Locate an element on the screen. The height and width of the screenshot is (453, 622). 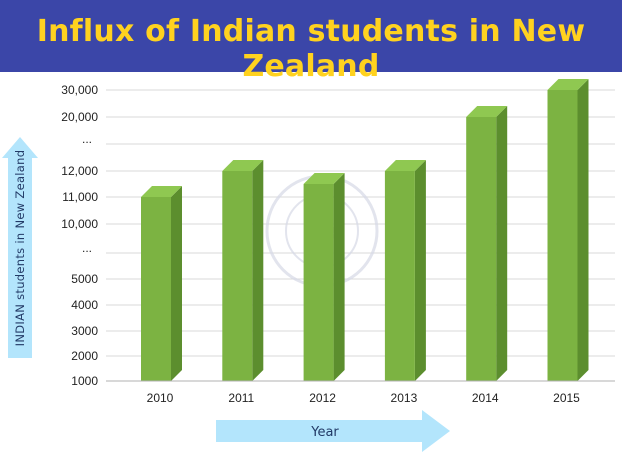
x-axis-arrow is located at coordinates (333, 431).